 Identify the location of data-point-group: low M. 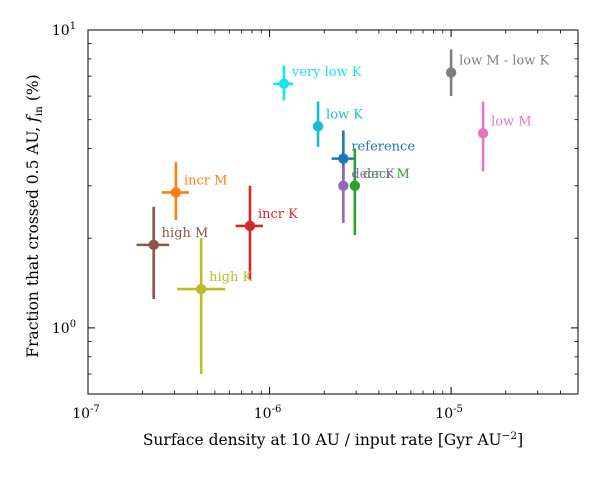
(504, 136).